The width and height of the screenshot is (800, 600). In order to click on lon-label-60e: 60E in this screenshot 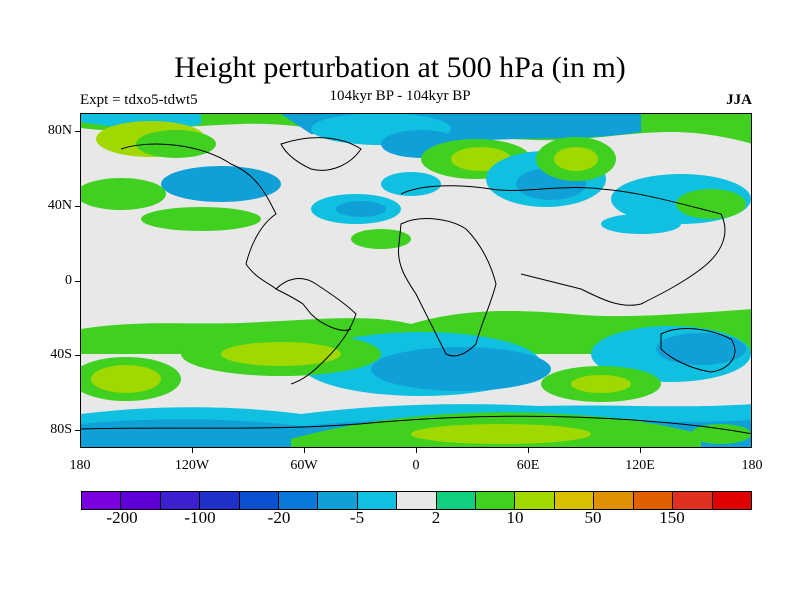, I will do `click(528, 465)`.